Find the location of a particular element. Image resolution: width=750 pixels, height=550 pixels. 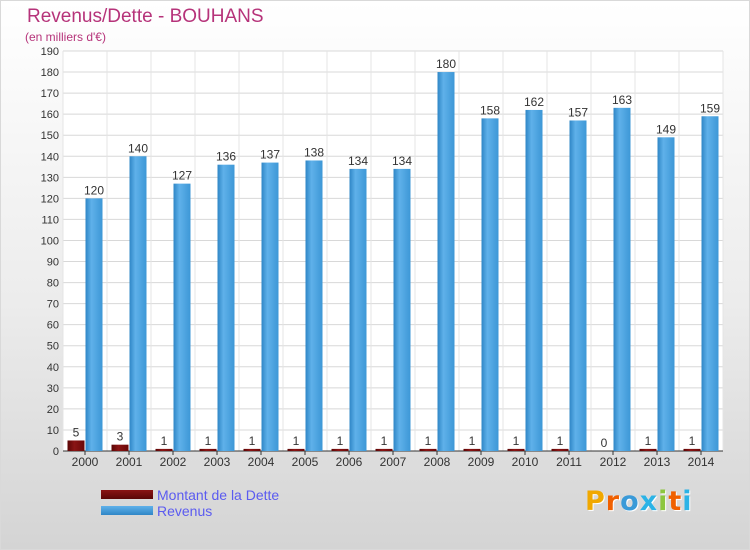

data-label-revenus: 162 is located at coordinates (534, 102).